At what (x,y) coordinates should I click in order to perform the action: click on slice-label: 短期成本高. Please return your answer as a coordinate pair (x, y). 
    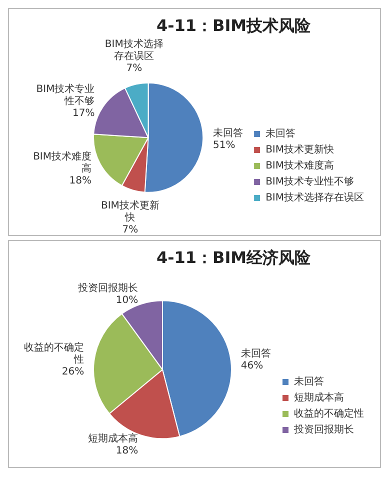
    Looking at the image, I should click on (113, 438).